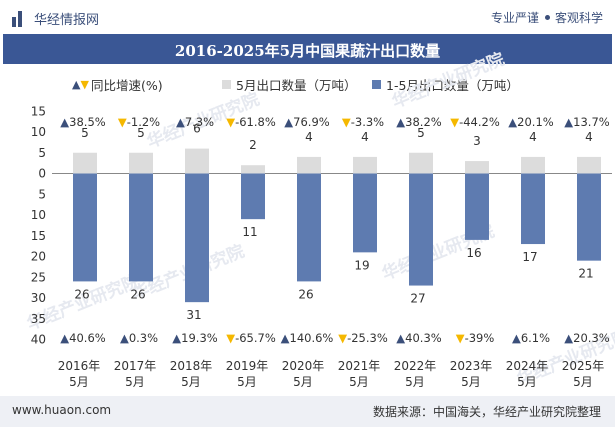 The image size is (615, 427). What do you see at coordinates (359, 366) in the screenshot?
I see `x-tick-label-year: 2021年` at bounding box center [359, 366].